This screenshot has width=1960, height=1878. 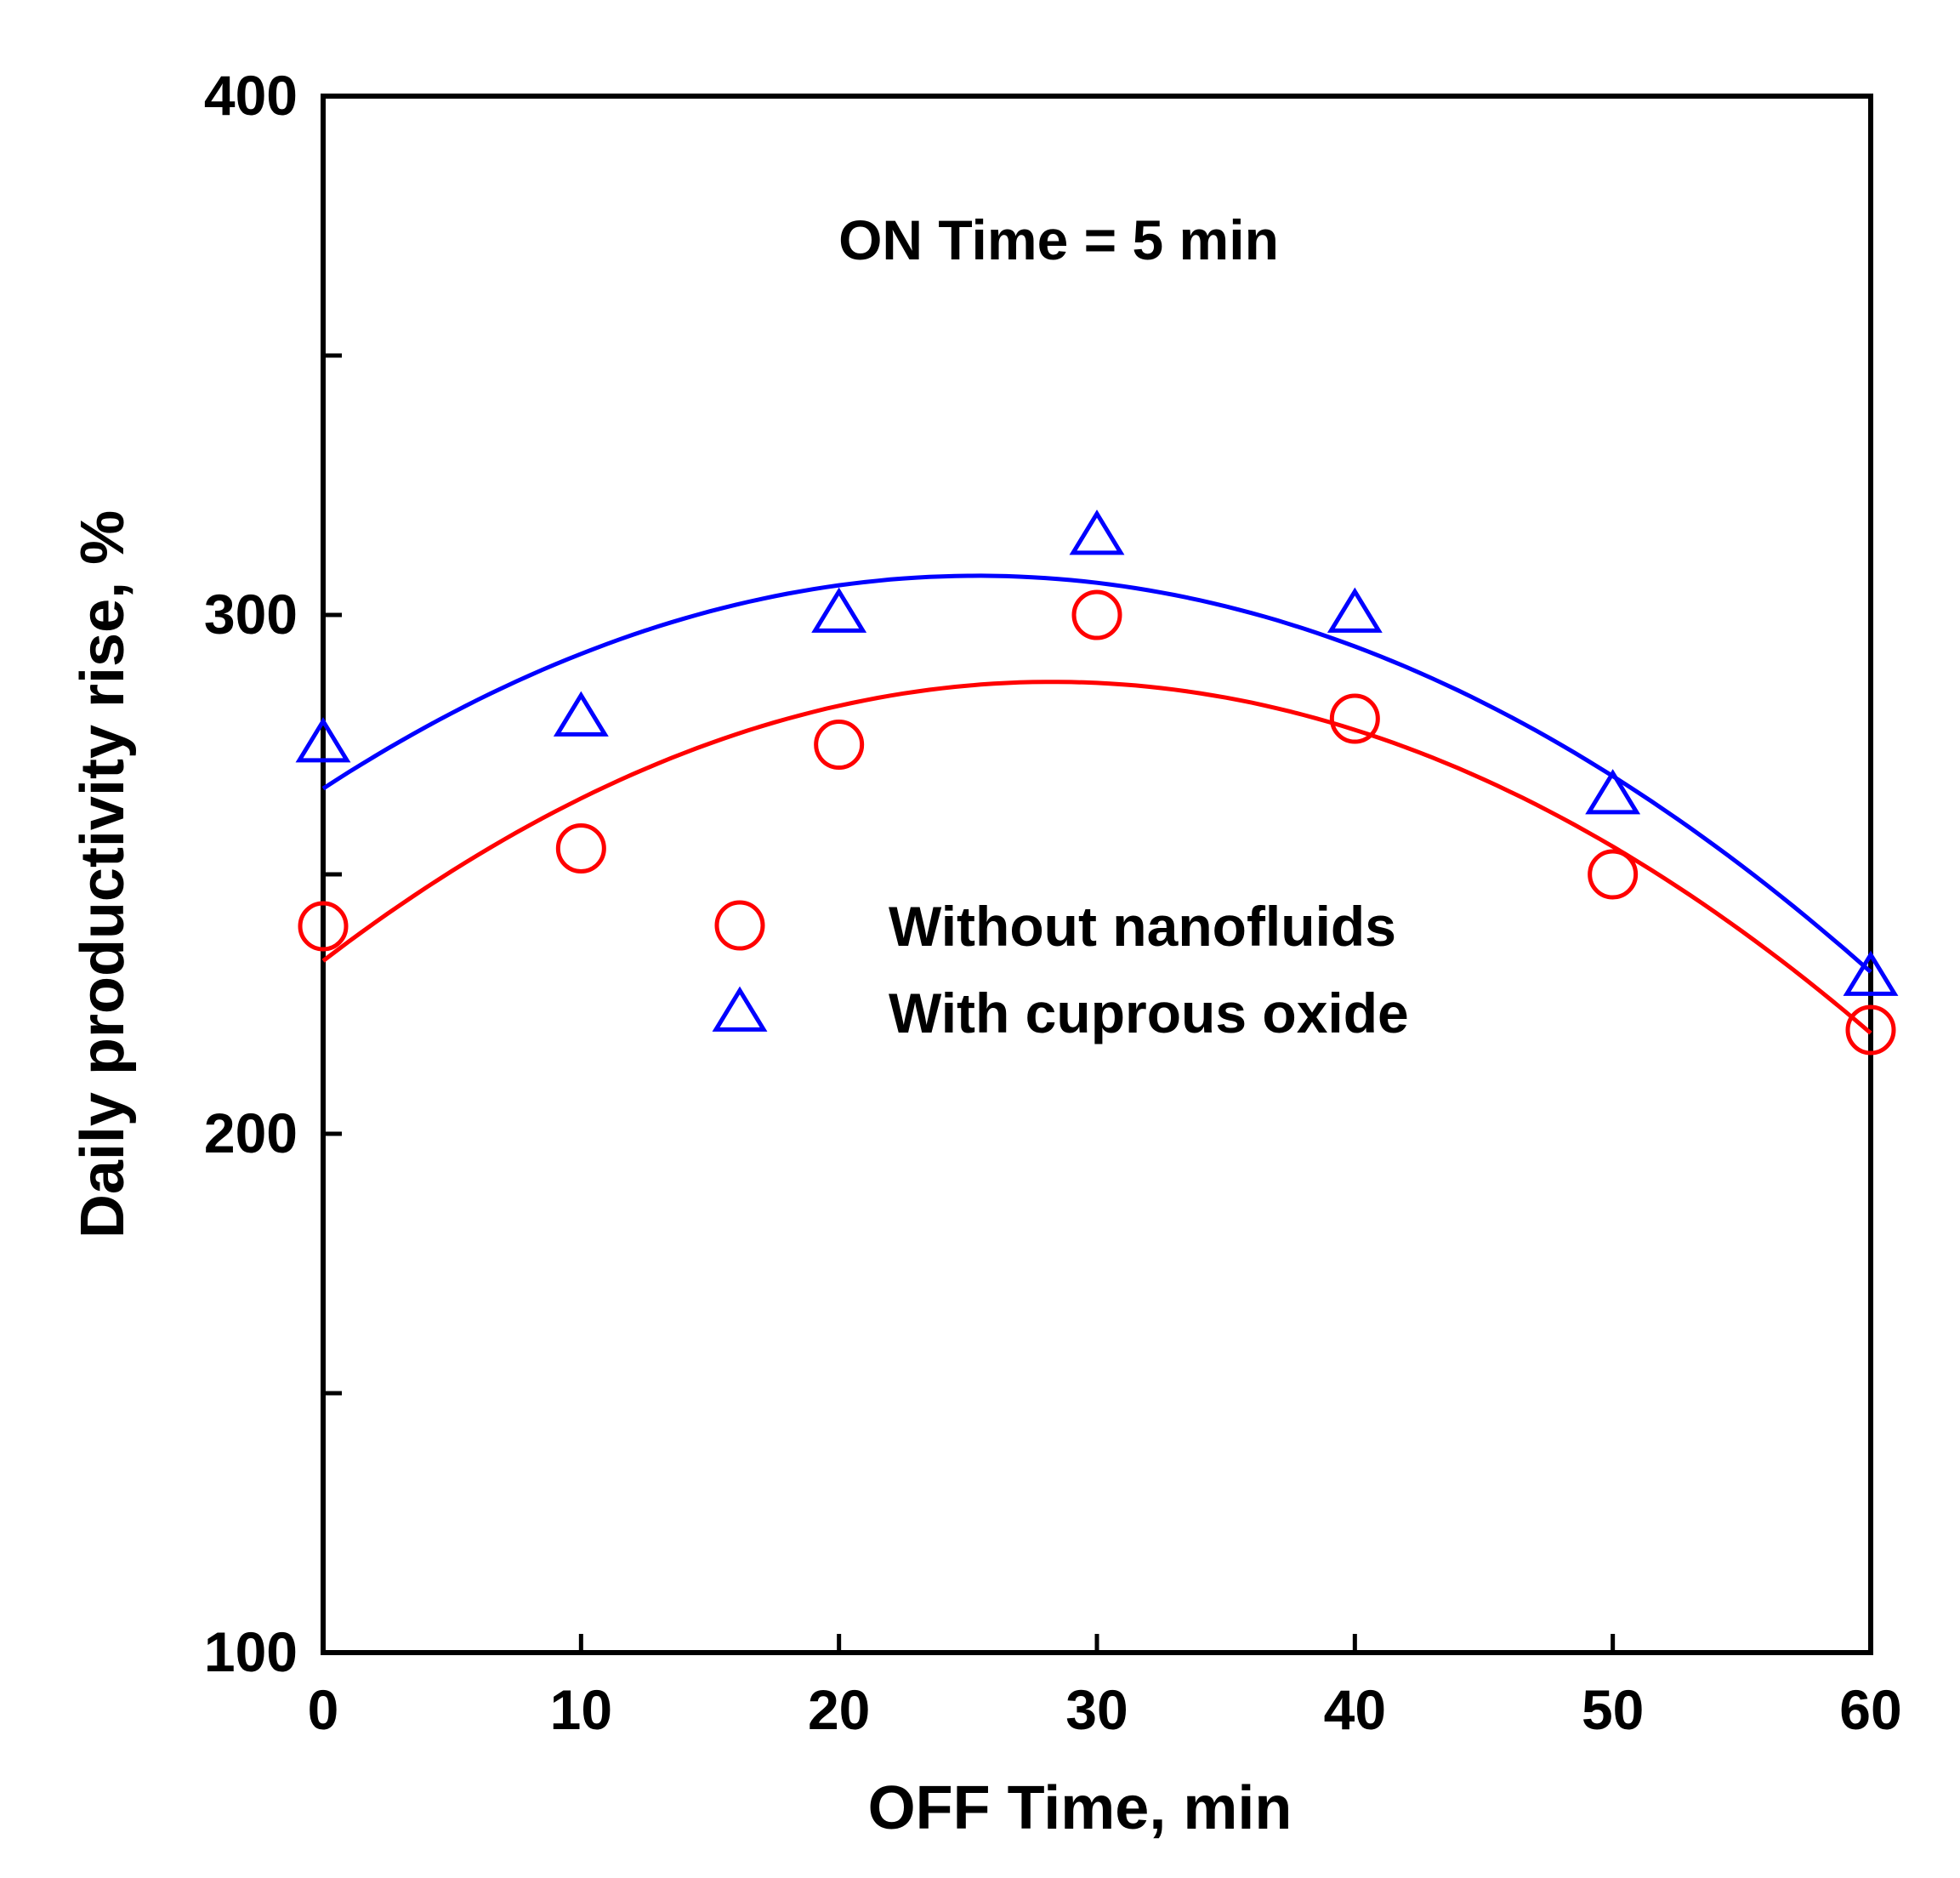 I want to click on y-tick-label: 300, so click(x=251, y=614).